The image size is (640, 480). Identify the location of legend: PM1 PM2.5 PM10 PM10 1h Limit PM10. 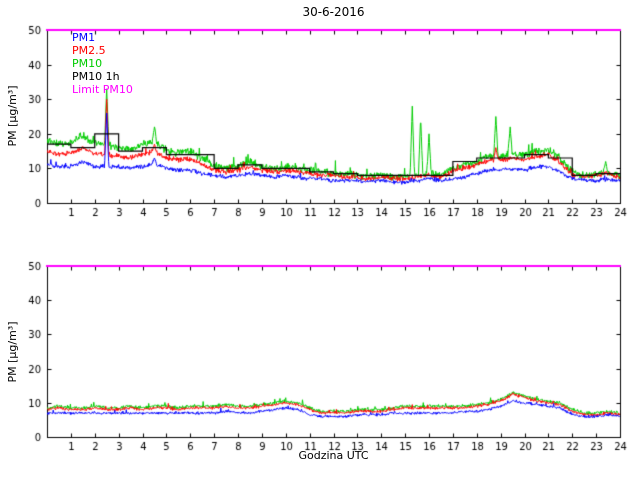
(102, 63).